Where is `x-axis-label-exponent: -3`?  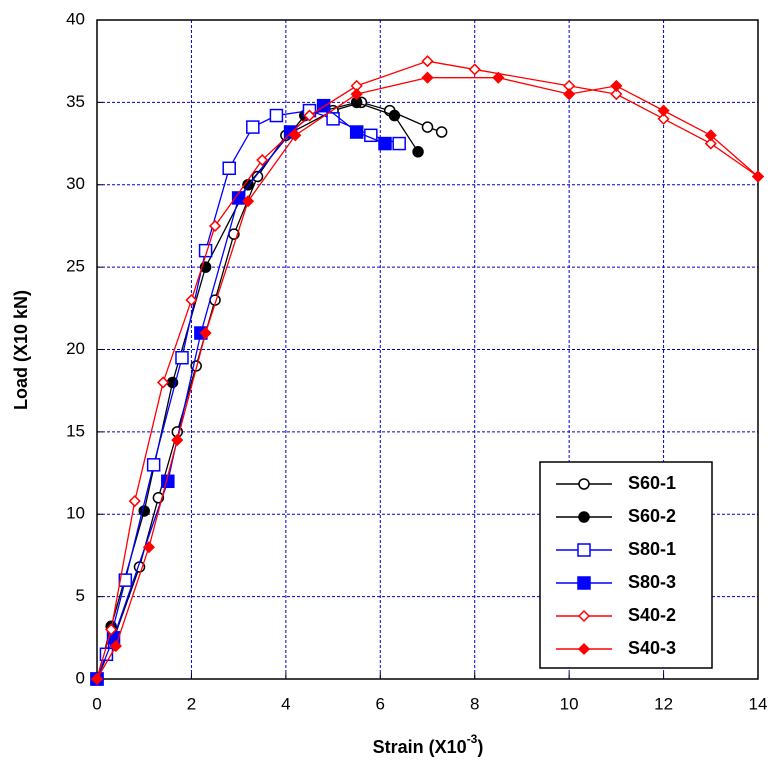
x-axis-label-exponent: -3 is located at coordinates (472, 739).